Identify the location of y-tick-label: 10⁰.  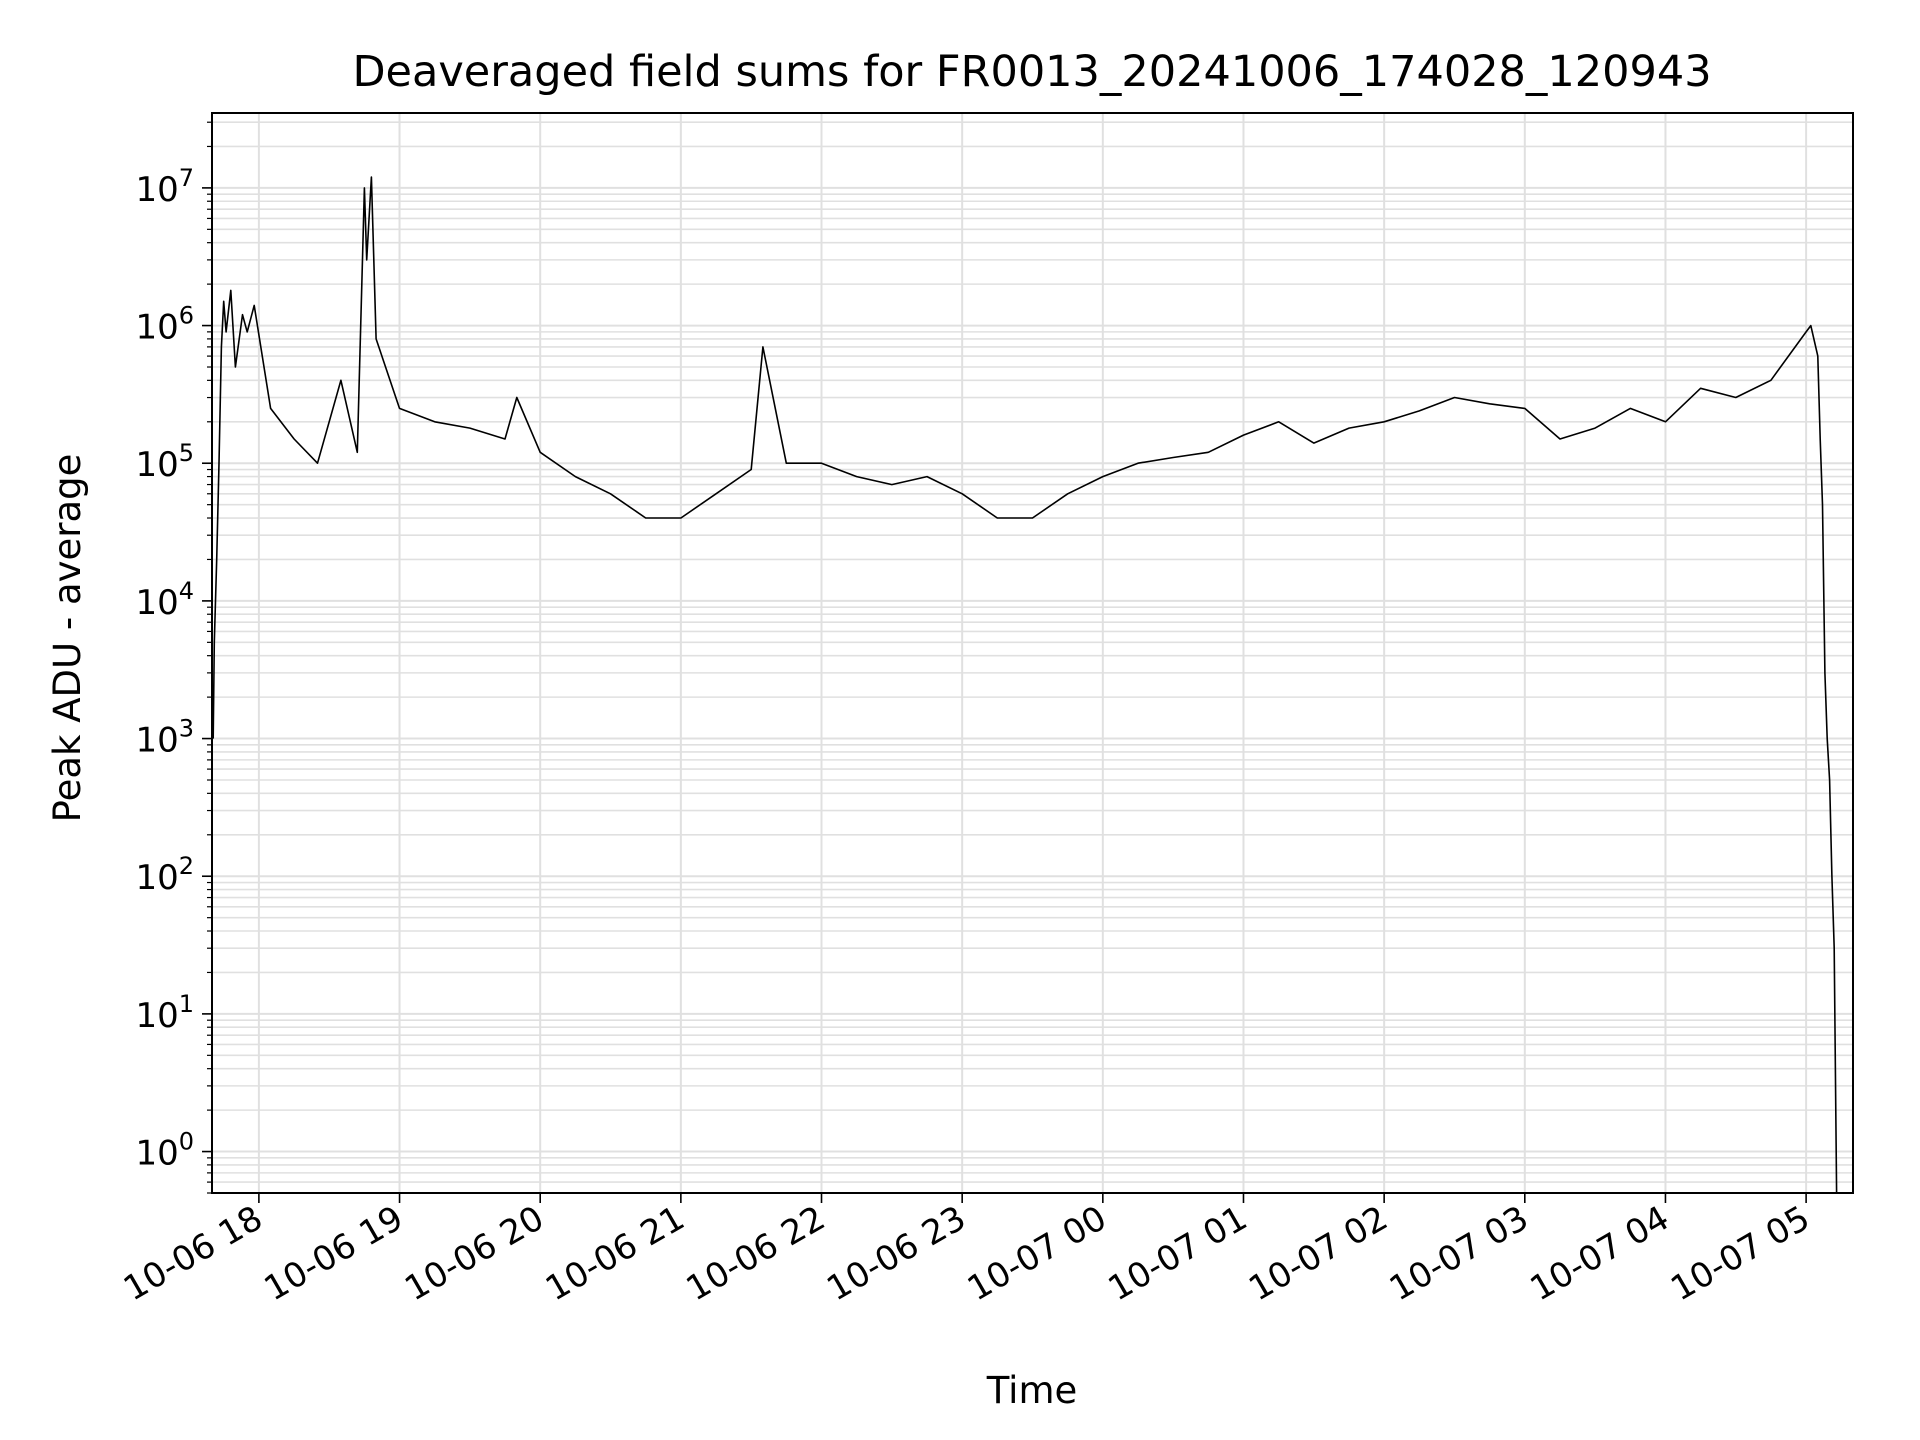
(164, 1151).